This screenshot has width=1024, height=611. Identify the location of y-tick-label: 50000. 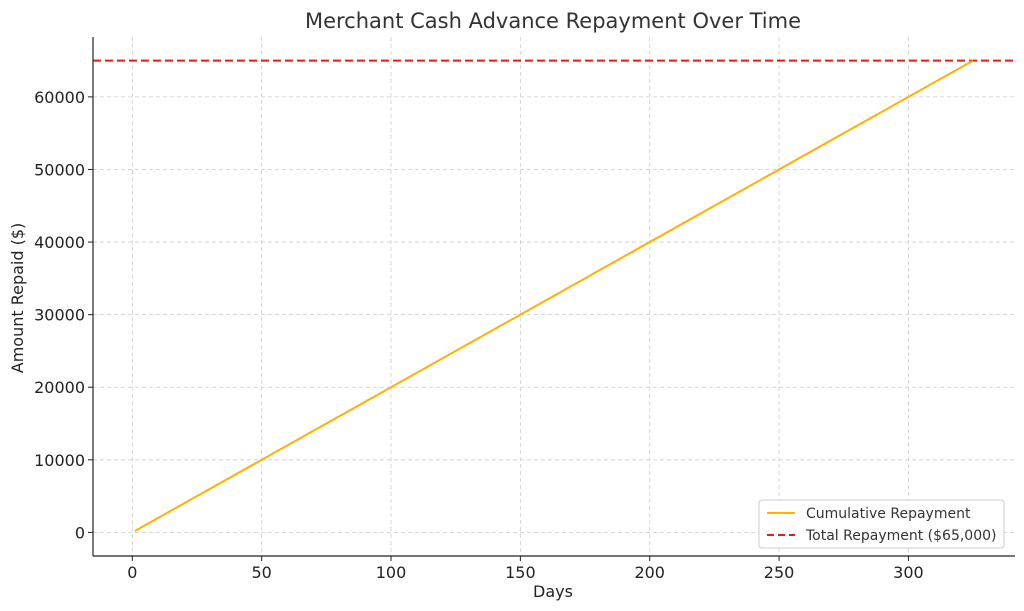
(59, 169).